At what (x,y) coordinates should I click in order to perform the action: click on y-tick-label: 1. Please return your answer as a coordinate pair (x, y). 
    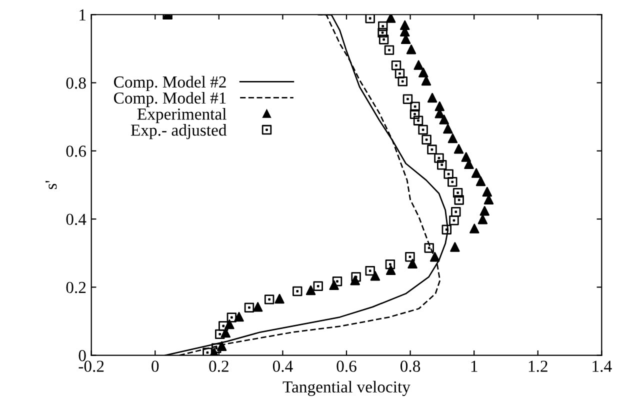
    Looking at the image, I should click on (83, 14).